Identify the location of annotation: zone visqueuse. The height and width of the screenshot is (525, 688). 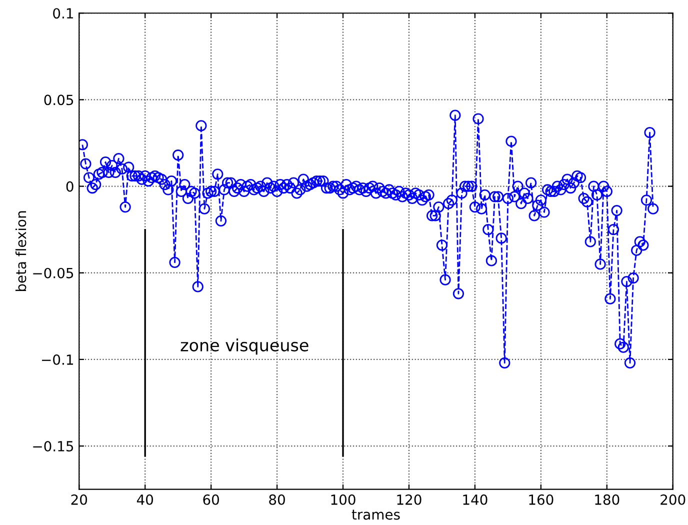
(244, 346).